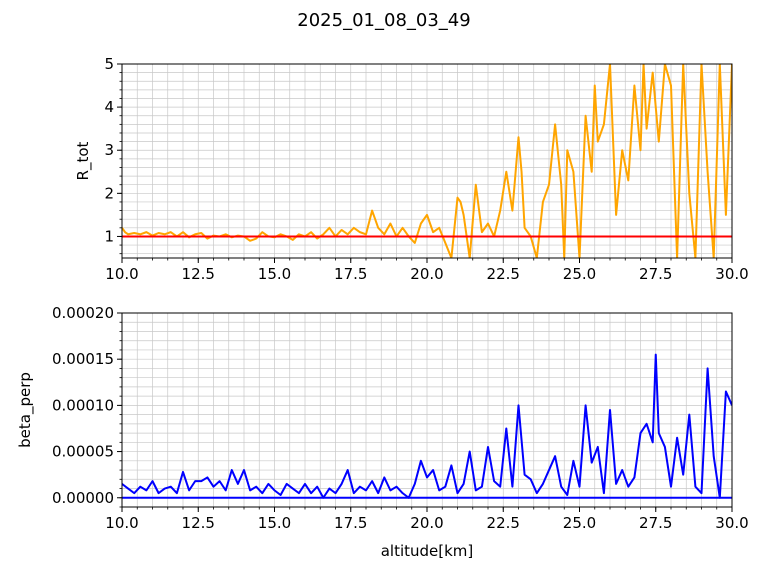 The height and width of the screenshot is (576, 768). I want to click on bottom-chart-x-tick-label: 15.0, so click(274, 523).